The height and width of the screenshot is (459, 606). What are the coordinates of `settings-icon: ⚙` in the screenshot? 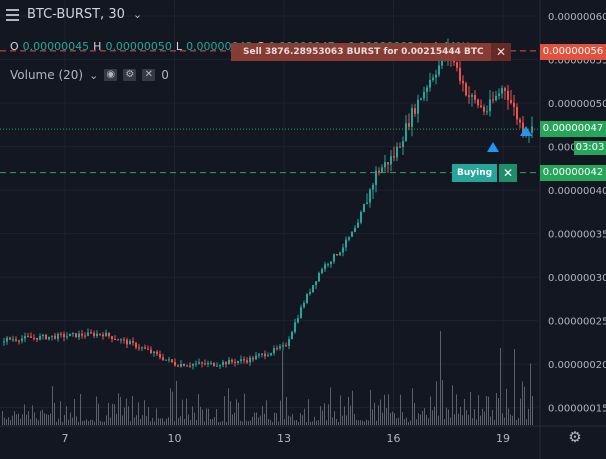 It's located at (130, 75).